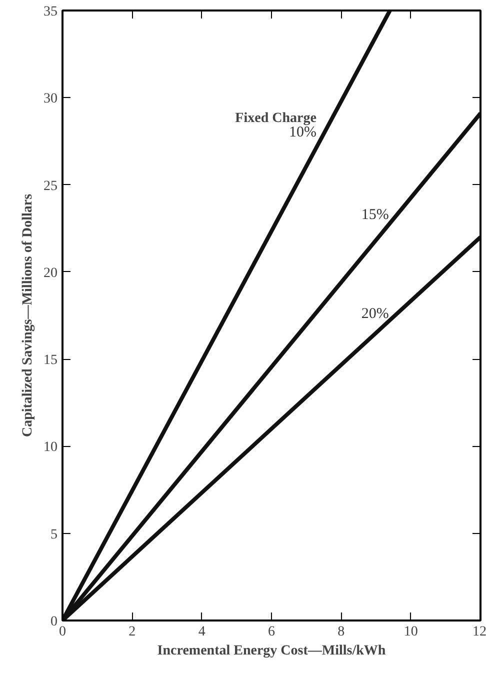  What do you see at coordinates (411, 632) in the screenshot?
I see `x-tick-label: 10` at bounding box center [411, 632].